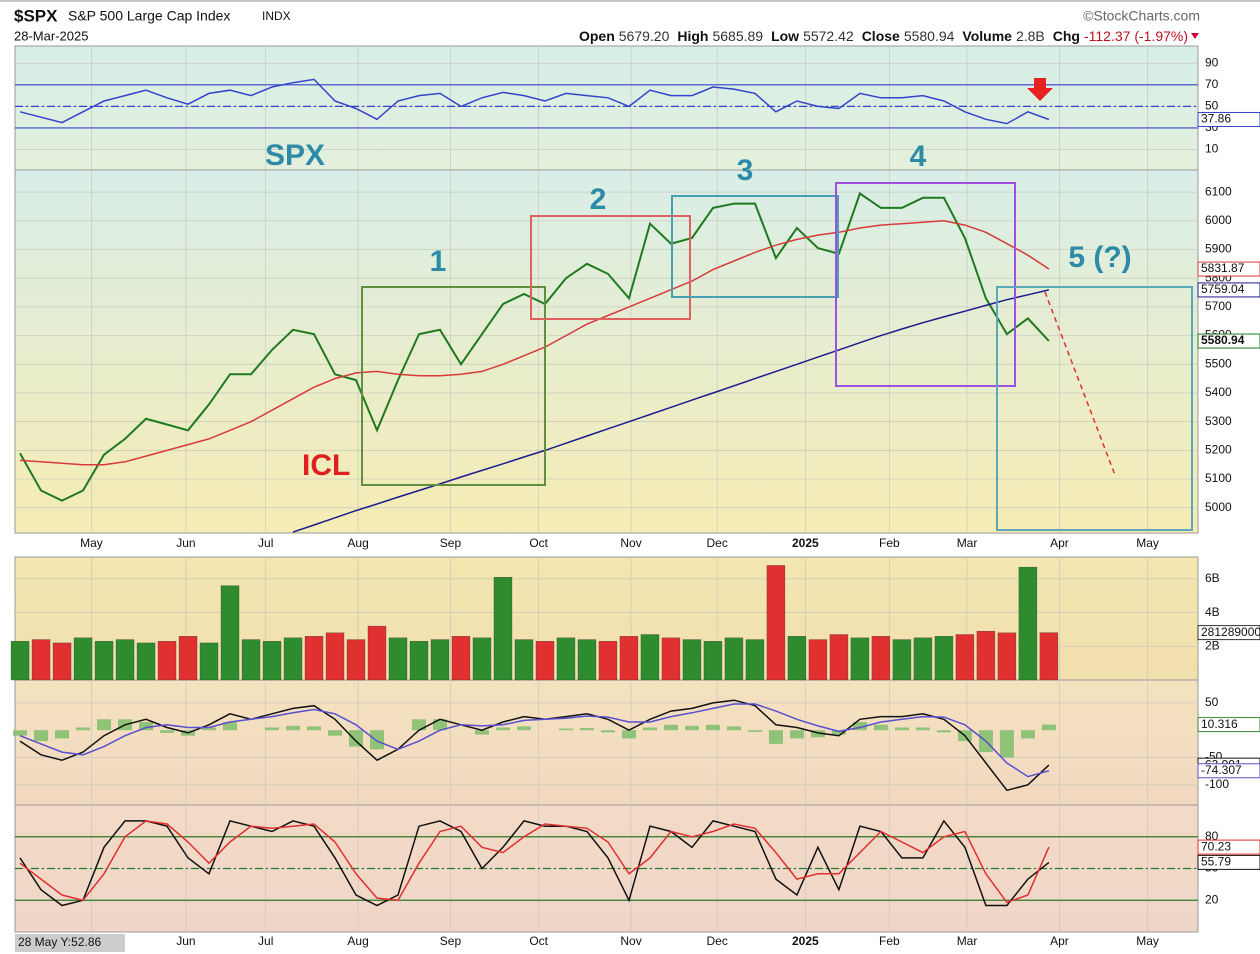 Image resolution: width=1260 pixels, height=954 pixels. I want to click on y-tick-label: 5000, so click(1218, 507).